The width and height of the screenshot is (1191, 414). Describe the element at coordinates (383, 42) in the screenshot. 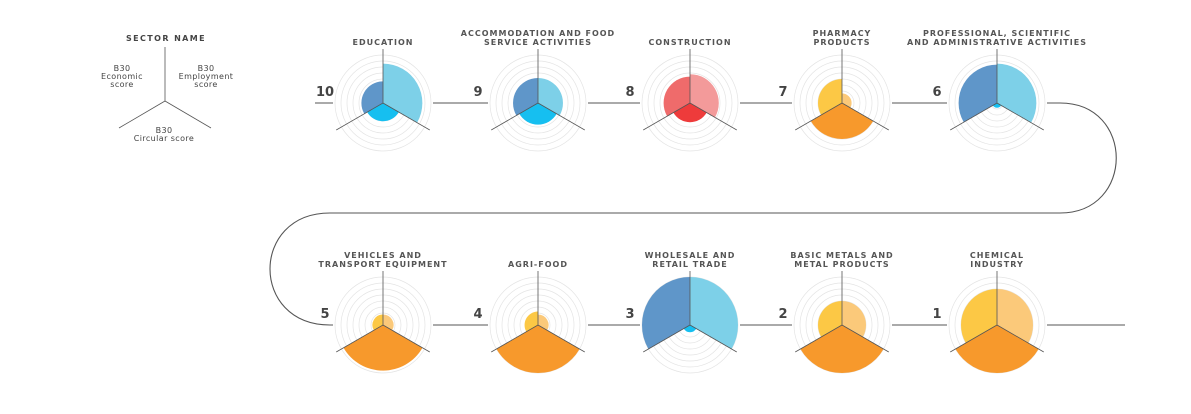

I see `sector-title: EDUCATION` at that location.